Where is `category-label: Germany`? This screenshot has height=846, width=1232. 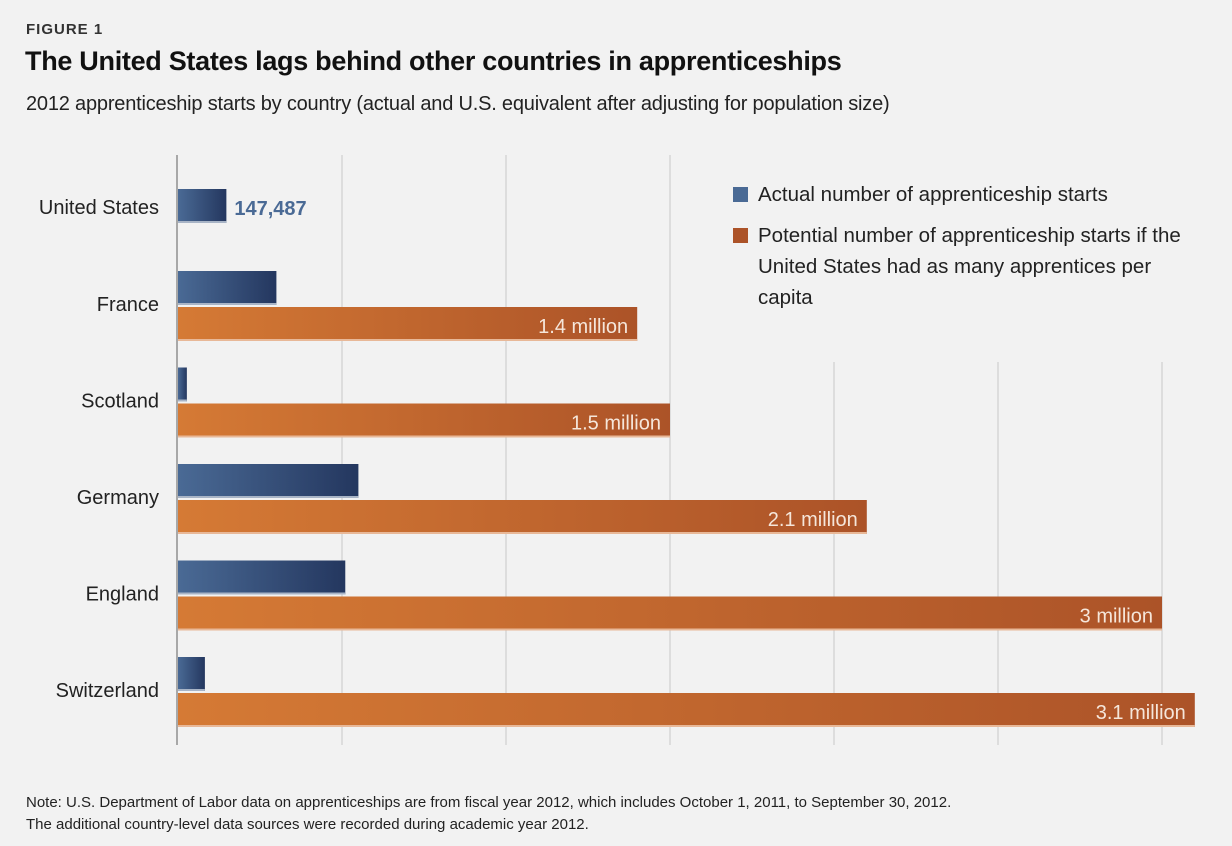 category-label: Germany is located at coordinates (118, 498).